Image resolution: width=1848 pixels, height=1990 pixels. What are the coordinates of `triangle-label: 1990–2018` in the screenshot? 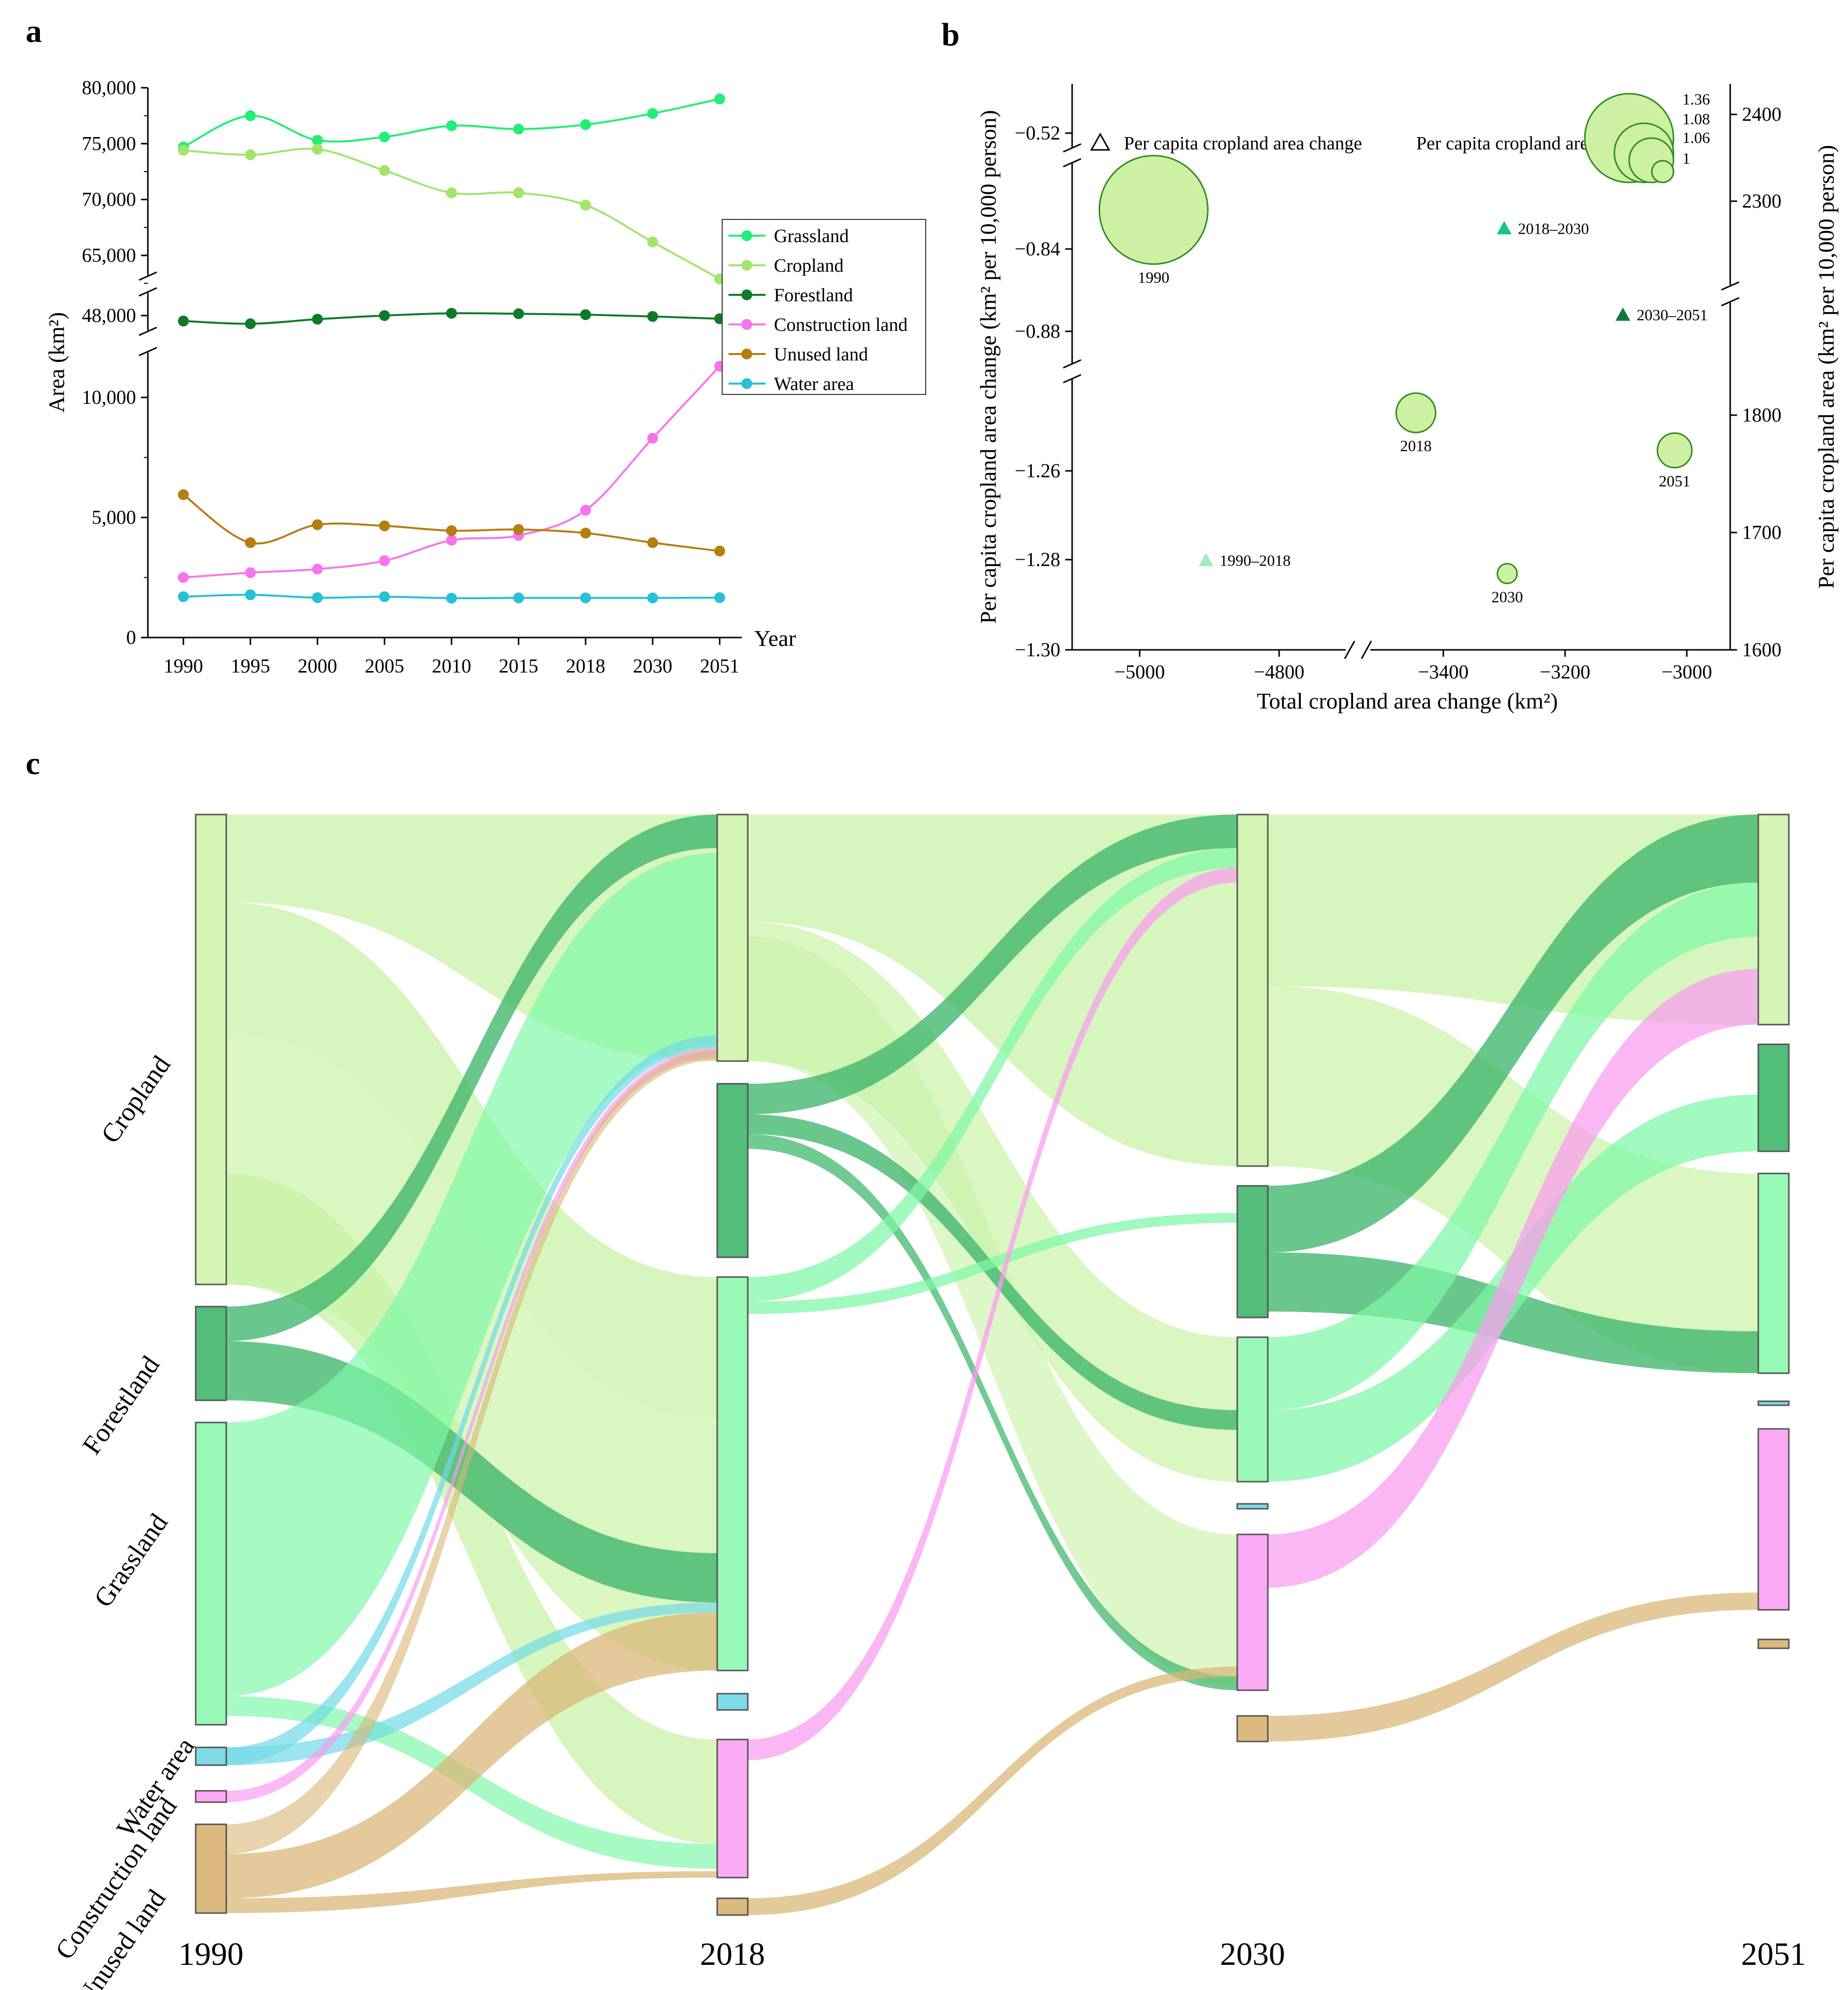 It's located at (1255, 560).